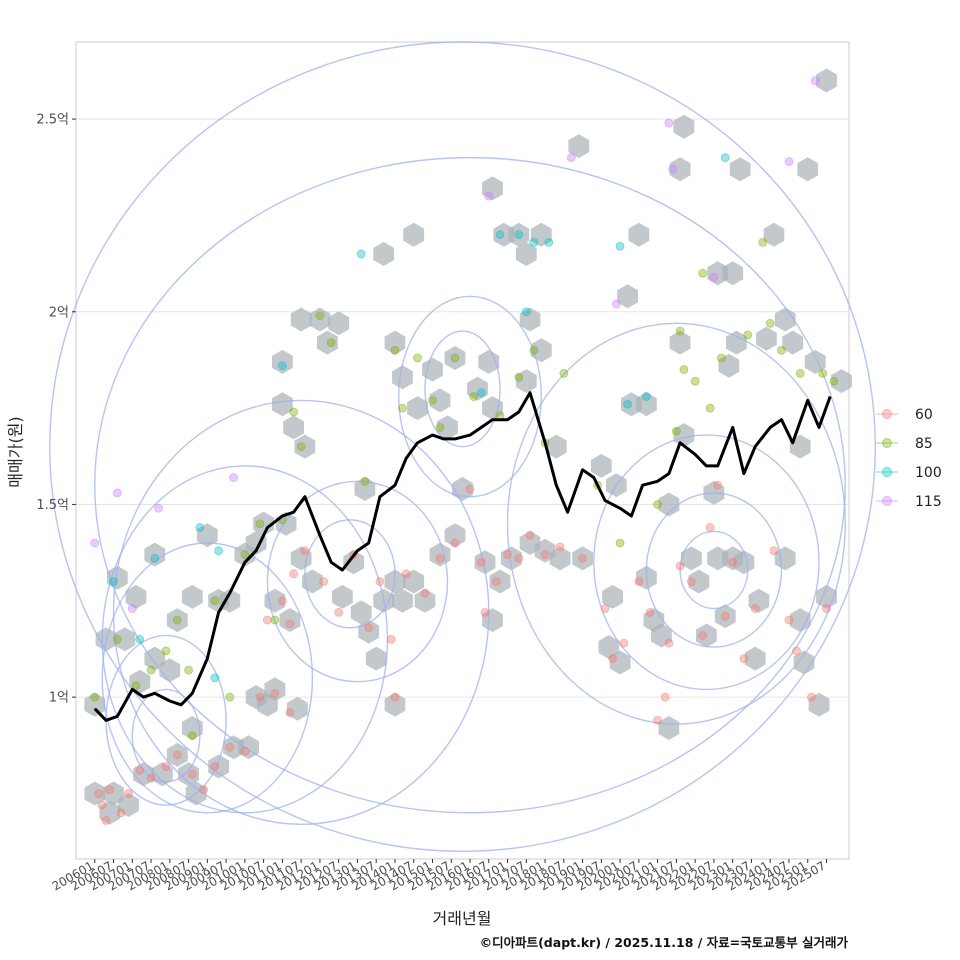 This screenshot has width=960, height=960. What do you see at coordinates (52, 505) in the screenshot?
I see `y-tick-label: 1.5억` at bounding box center [52, 505].